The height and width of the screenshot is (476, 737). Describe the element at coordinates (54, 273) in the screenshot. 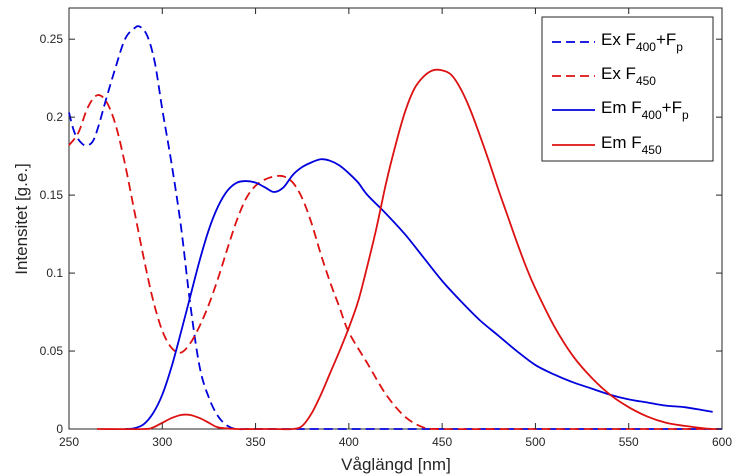

I see `y-tick-label: 0.1` at that location.